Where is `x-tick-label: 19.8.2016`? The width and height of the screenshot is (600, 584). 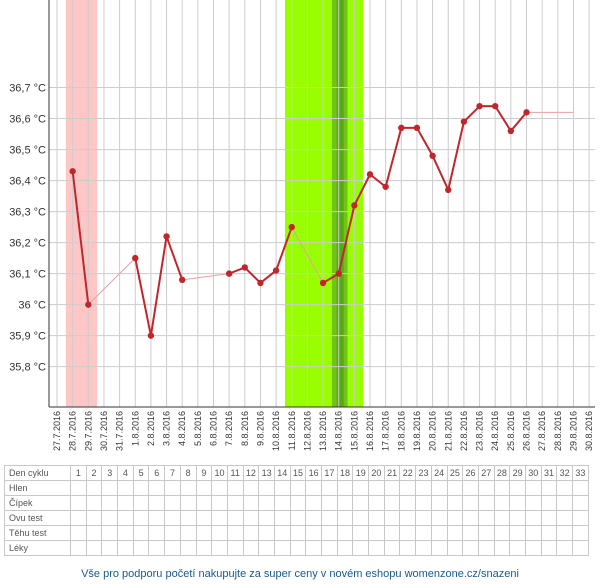
x-tick-label: 19.8.2016 is located at coordinates (417, 431).